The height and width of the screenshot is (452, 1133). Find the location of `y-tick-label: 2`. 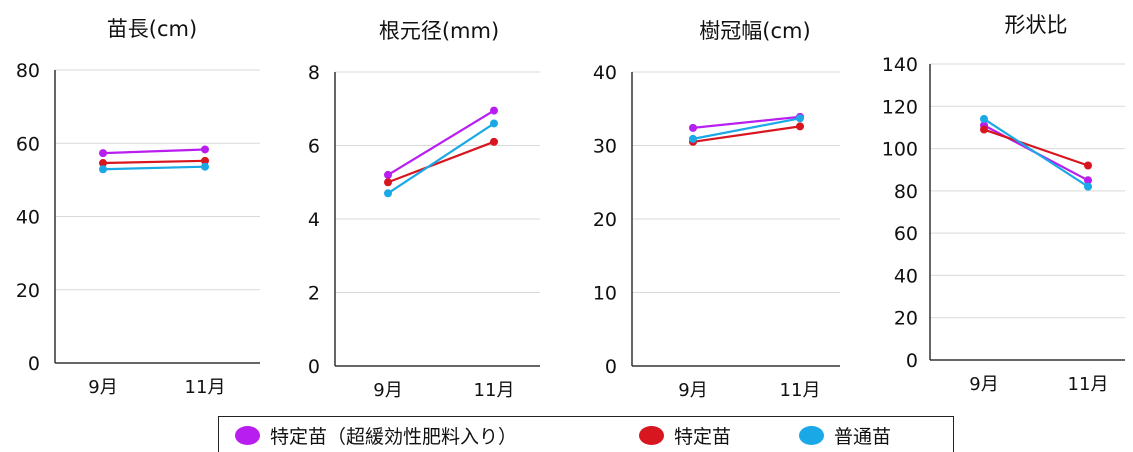

y-tick-label: 2 is located at coordinates (314, 294).